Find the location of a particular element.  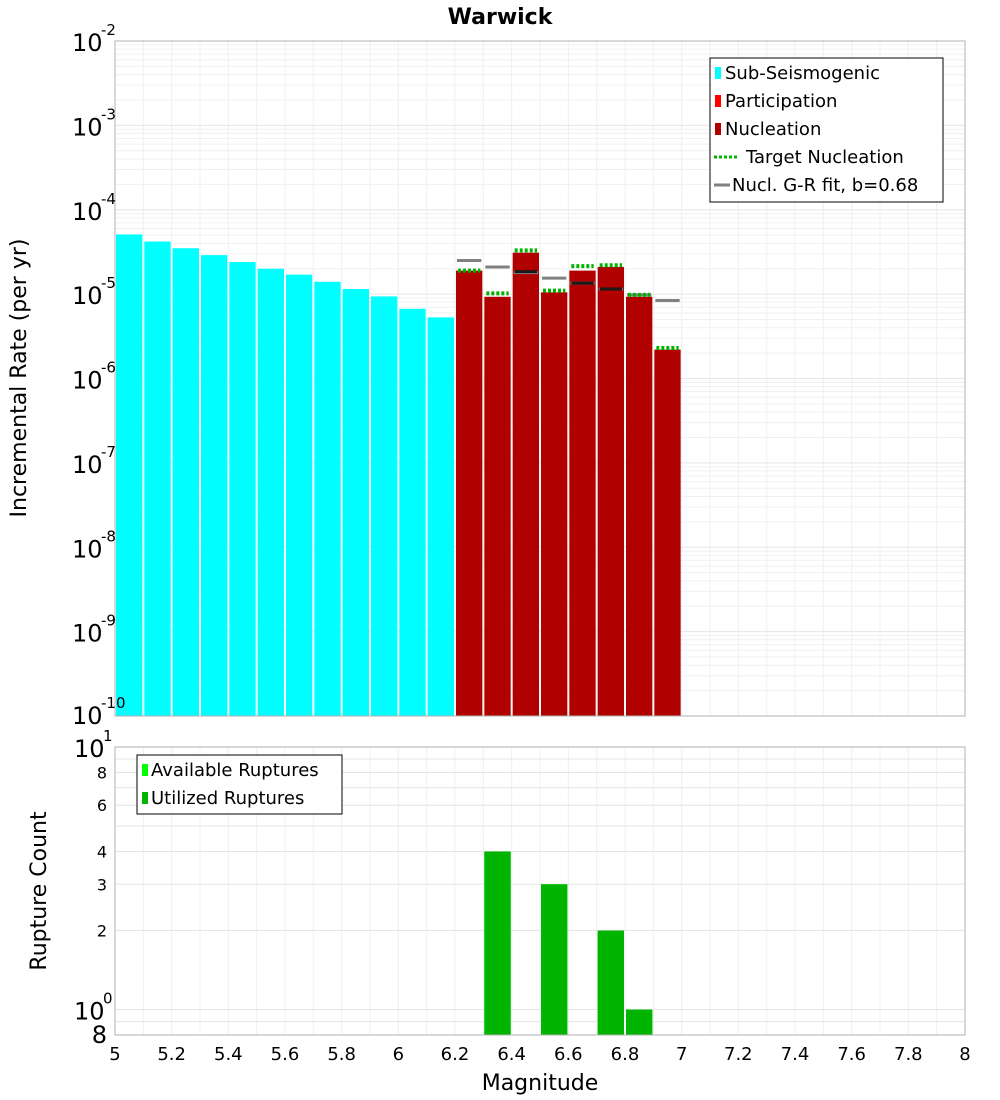

x-tick-label: 5.4 is located at coordinates (228, 1054).